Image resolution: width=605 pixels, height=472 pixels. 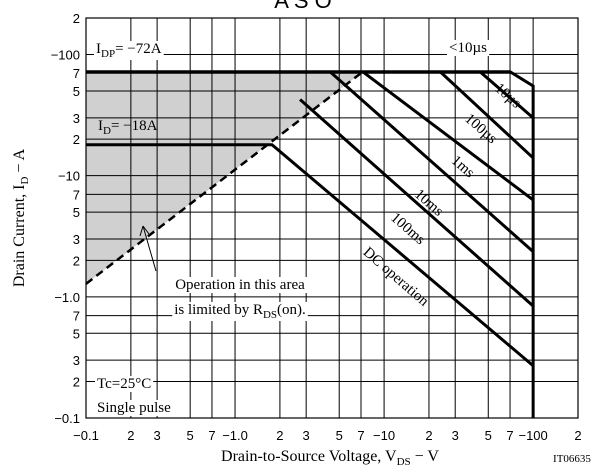 What do you see at coordinates (270, 315) in the screenshot?
I see `area-note-sub: DS` at bounding box center [270, 315].